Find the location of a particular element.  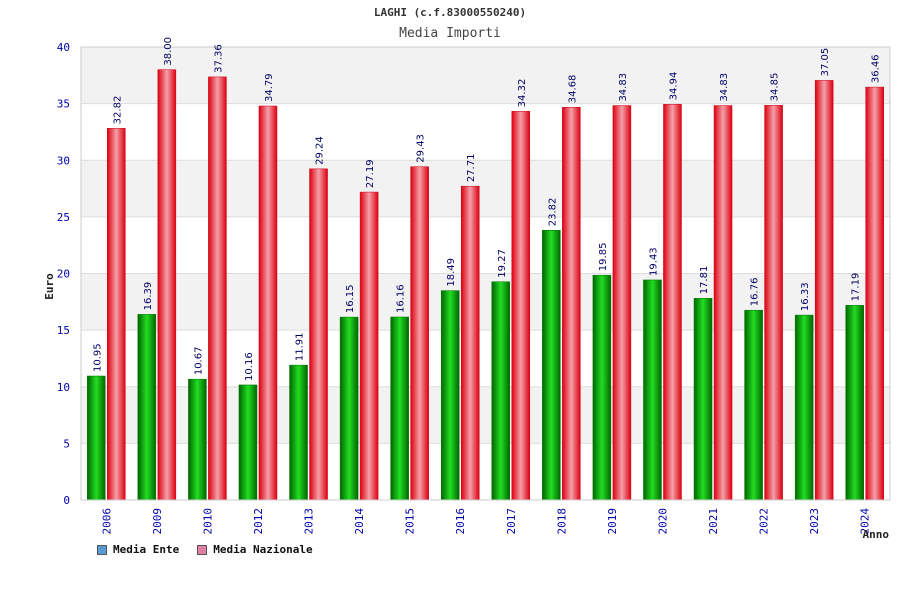

x-tick-label: 2016 is located at coordinates (460, 521).